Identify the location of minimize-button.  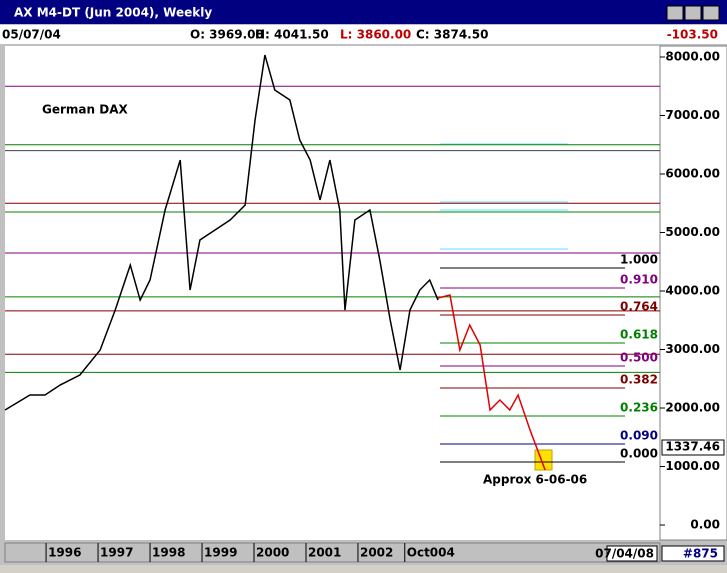
(675, 13).